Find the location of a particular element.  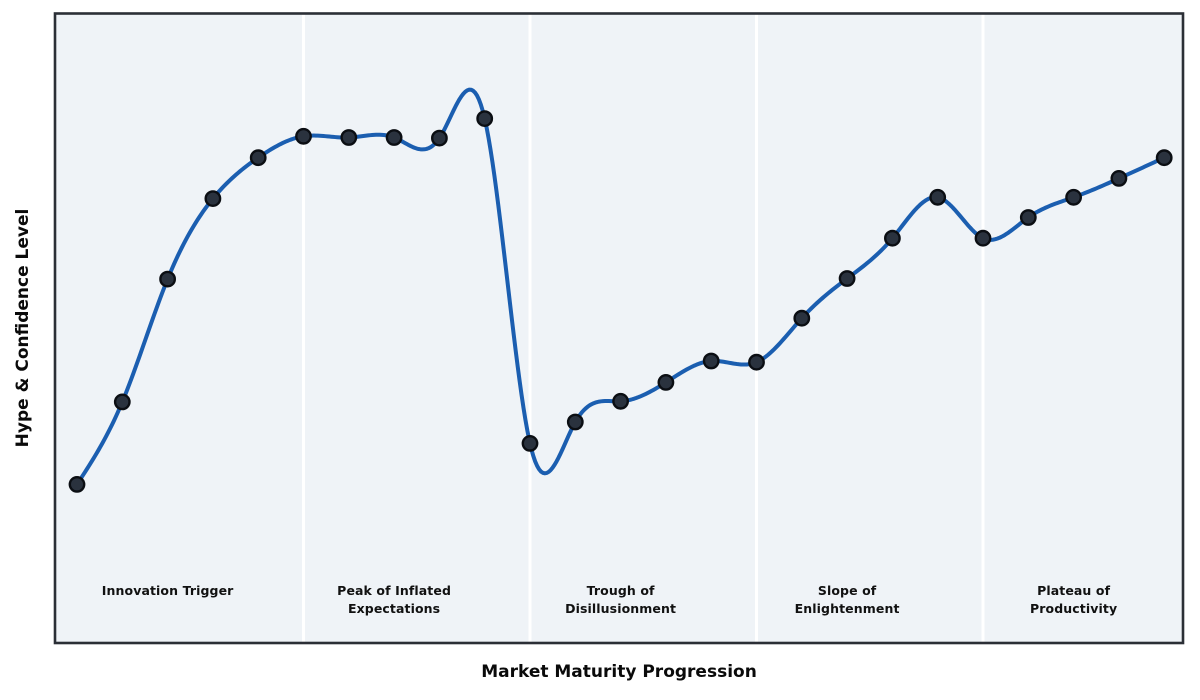

phase-label: Trough of Disillusionment is located at coordinates (621, 599).